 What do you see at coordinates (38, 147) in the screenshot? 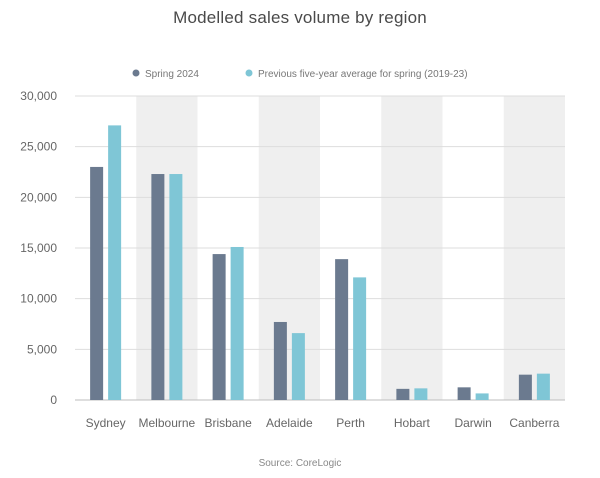
I see `y-tick-label: 25,000` at bounding box center [38, 147].